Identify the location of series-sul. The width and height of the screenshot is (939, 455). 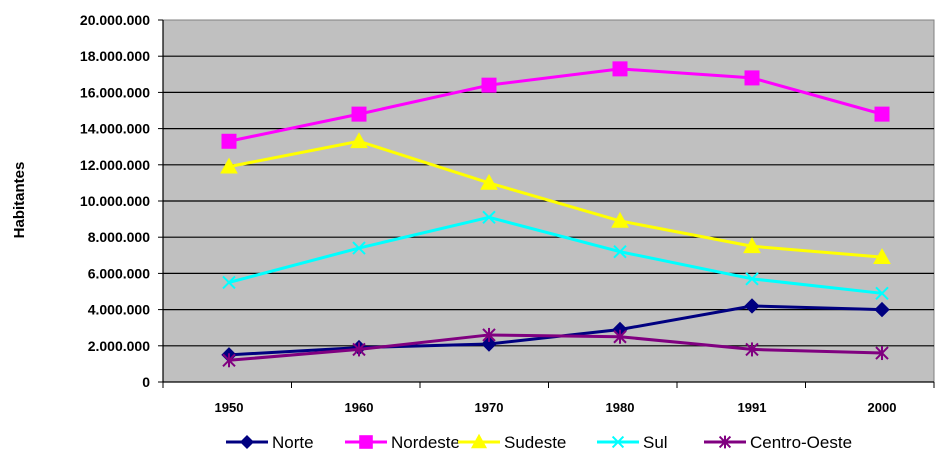
(555, 255).